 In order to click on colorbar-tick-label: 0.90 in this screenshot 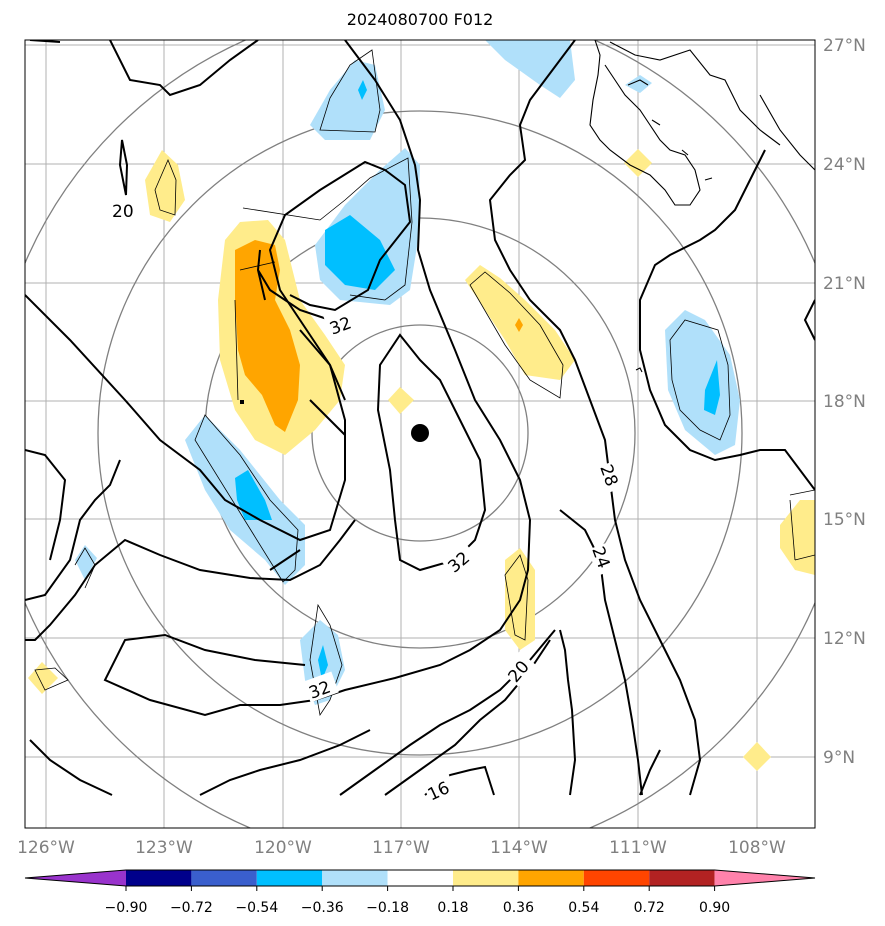, I will do `click(714, 908)`.